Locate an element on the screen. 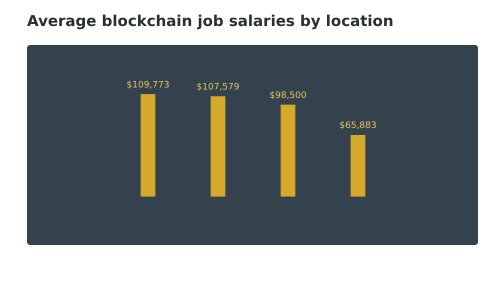 The image size is (500, 300). data-label: $109,773 is located at coordinates (148, 85).